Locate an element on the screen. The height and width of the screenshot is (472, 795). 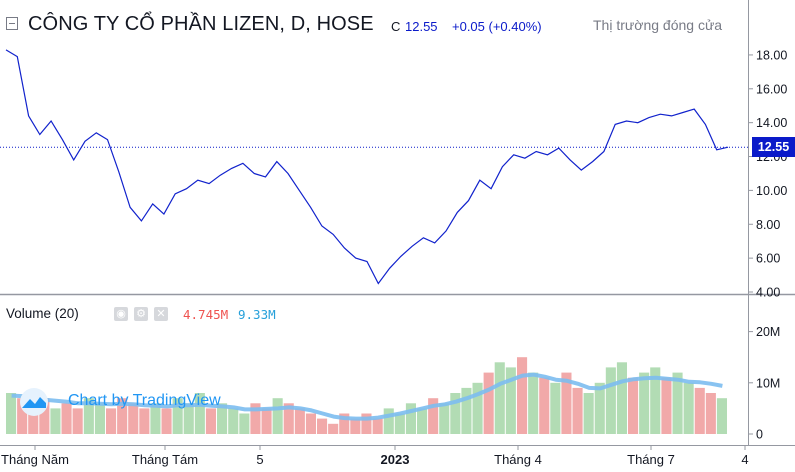
market-status: Thị trường đóng cửa is located at coordinates (658, 25).